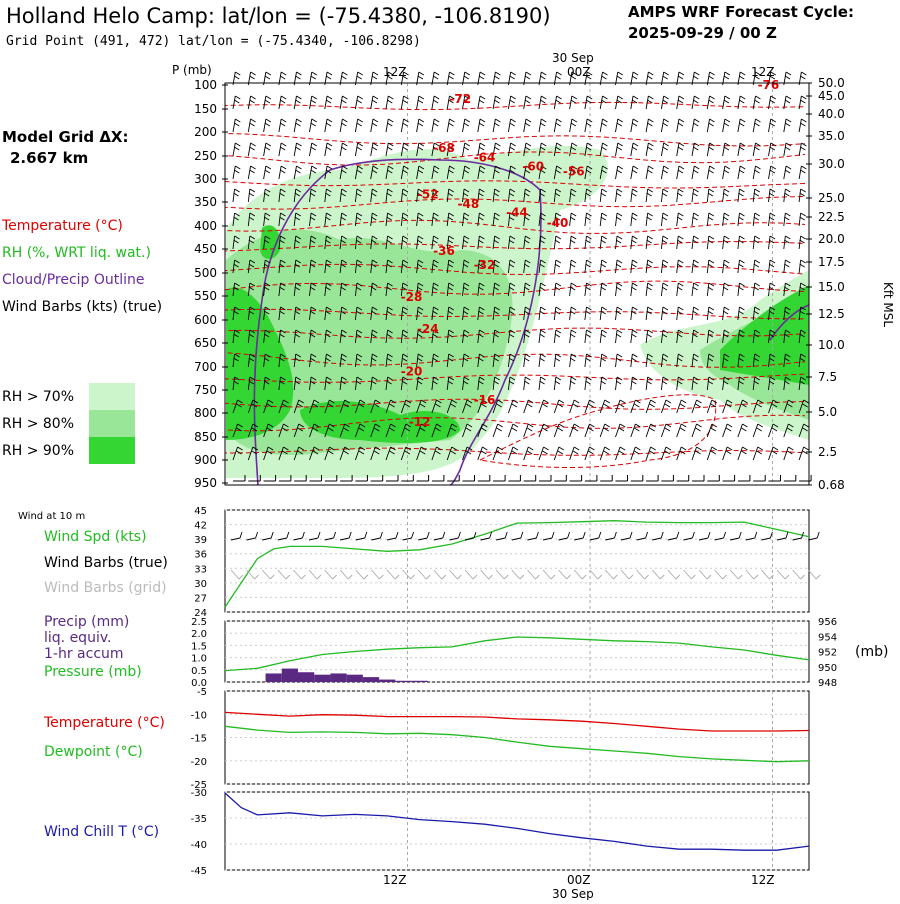 Image resolution: width=900 pixels, height=904 pixels. I want to click on bottom-date-label: 30 Sep, so click(573, 893).